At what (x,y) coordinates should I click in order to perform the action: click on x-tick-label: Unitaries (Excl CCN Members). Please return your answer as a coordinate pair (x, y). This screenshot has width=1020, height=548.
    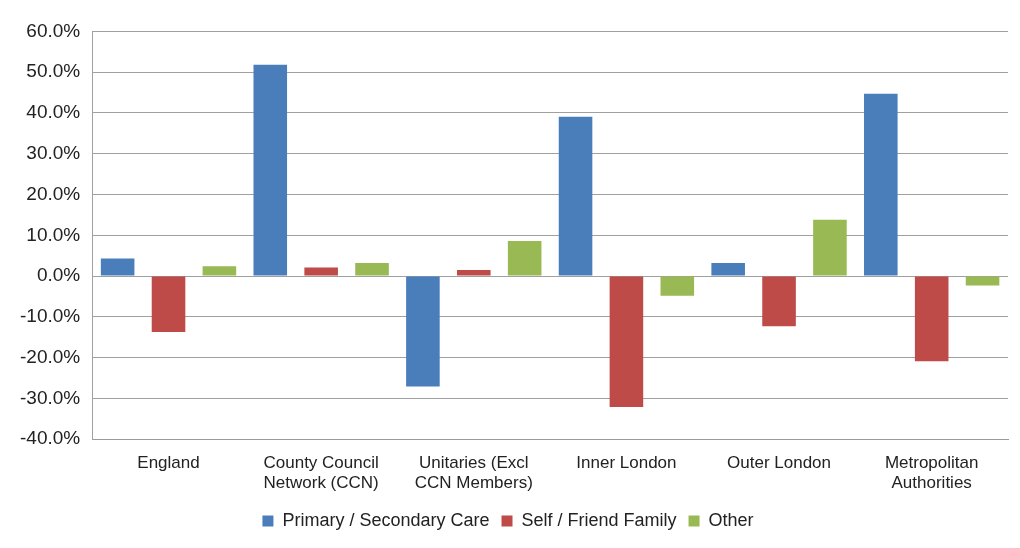
    Looking at the image, I should click on (473, 473).